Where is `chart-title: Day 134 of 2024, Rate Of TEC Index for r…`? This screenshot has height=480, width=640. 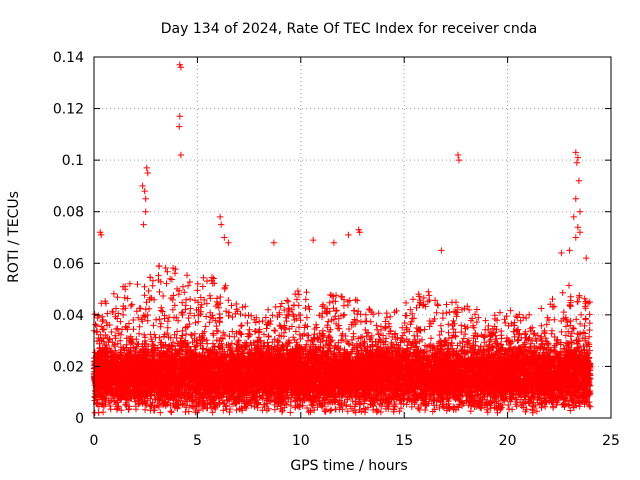 chart-title: Day 134 of 2024, Rate Of TEC Index for r… is located at coordinates (349, 29).